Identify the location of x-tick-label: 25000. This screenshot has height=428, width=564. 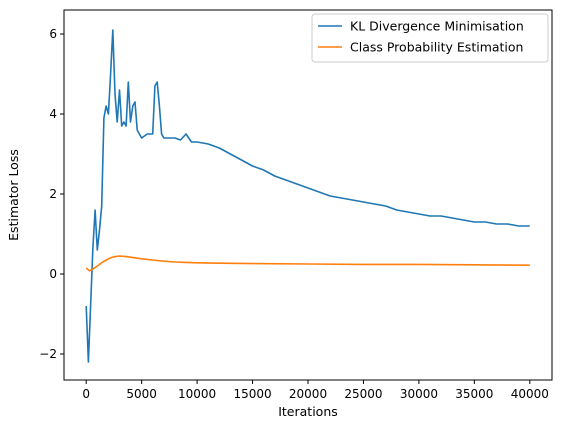
(363, 394).